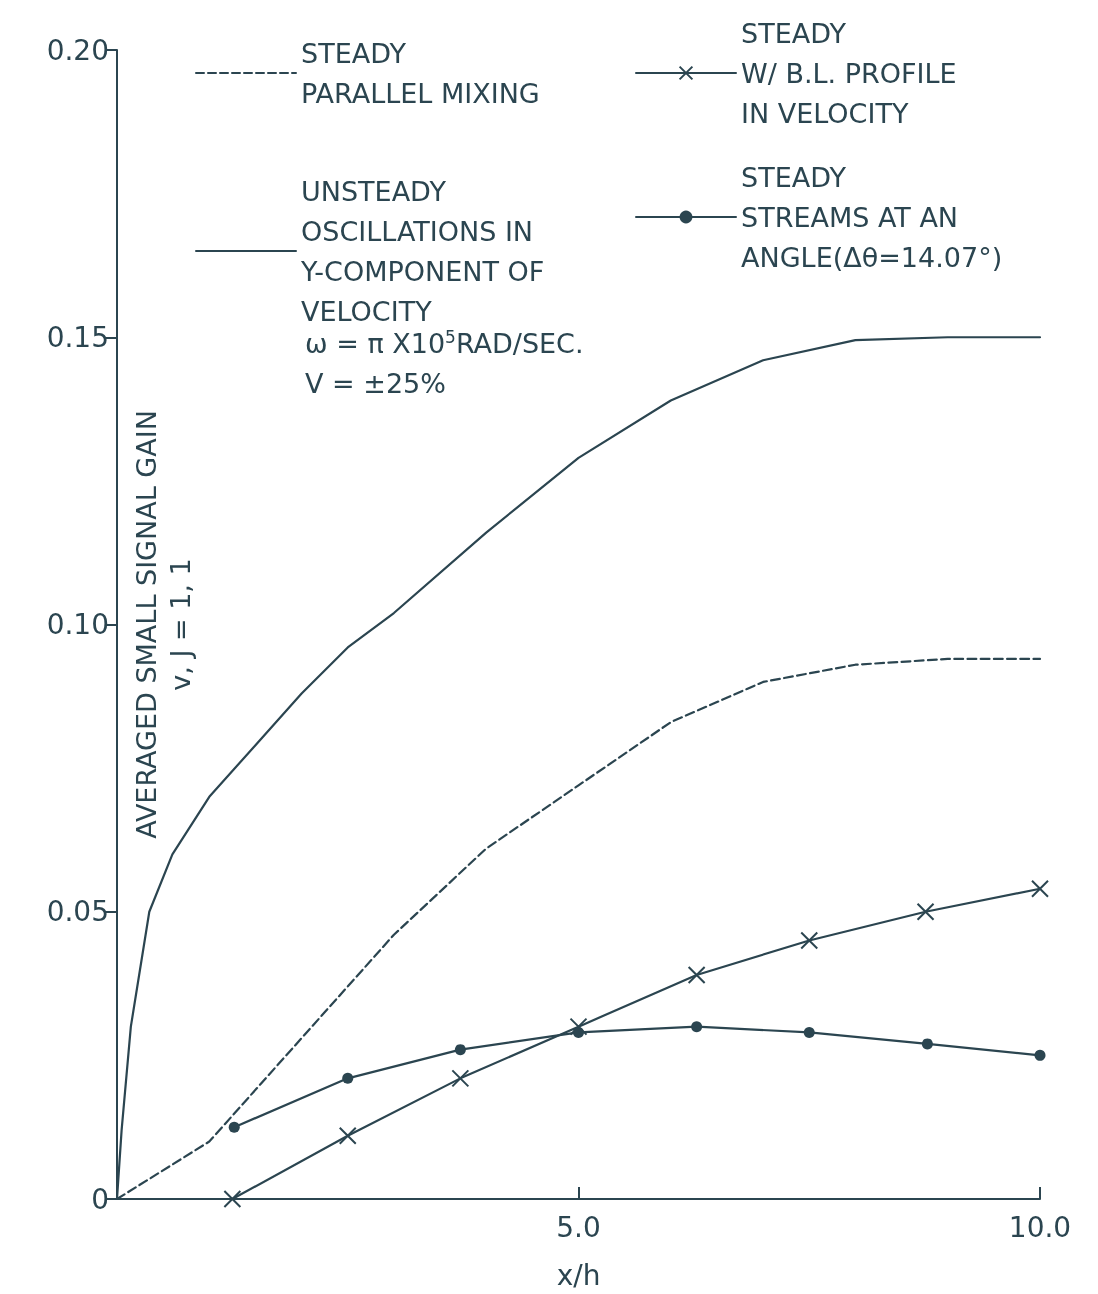 The width and height of the screenshot is (1098, 1294). Describe the element at coordinates (578, 1227) in the screenshot. I see `x-tick-label: 5.0` at that location.